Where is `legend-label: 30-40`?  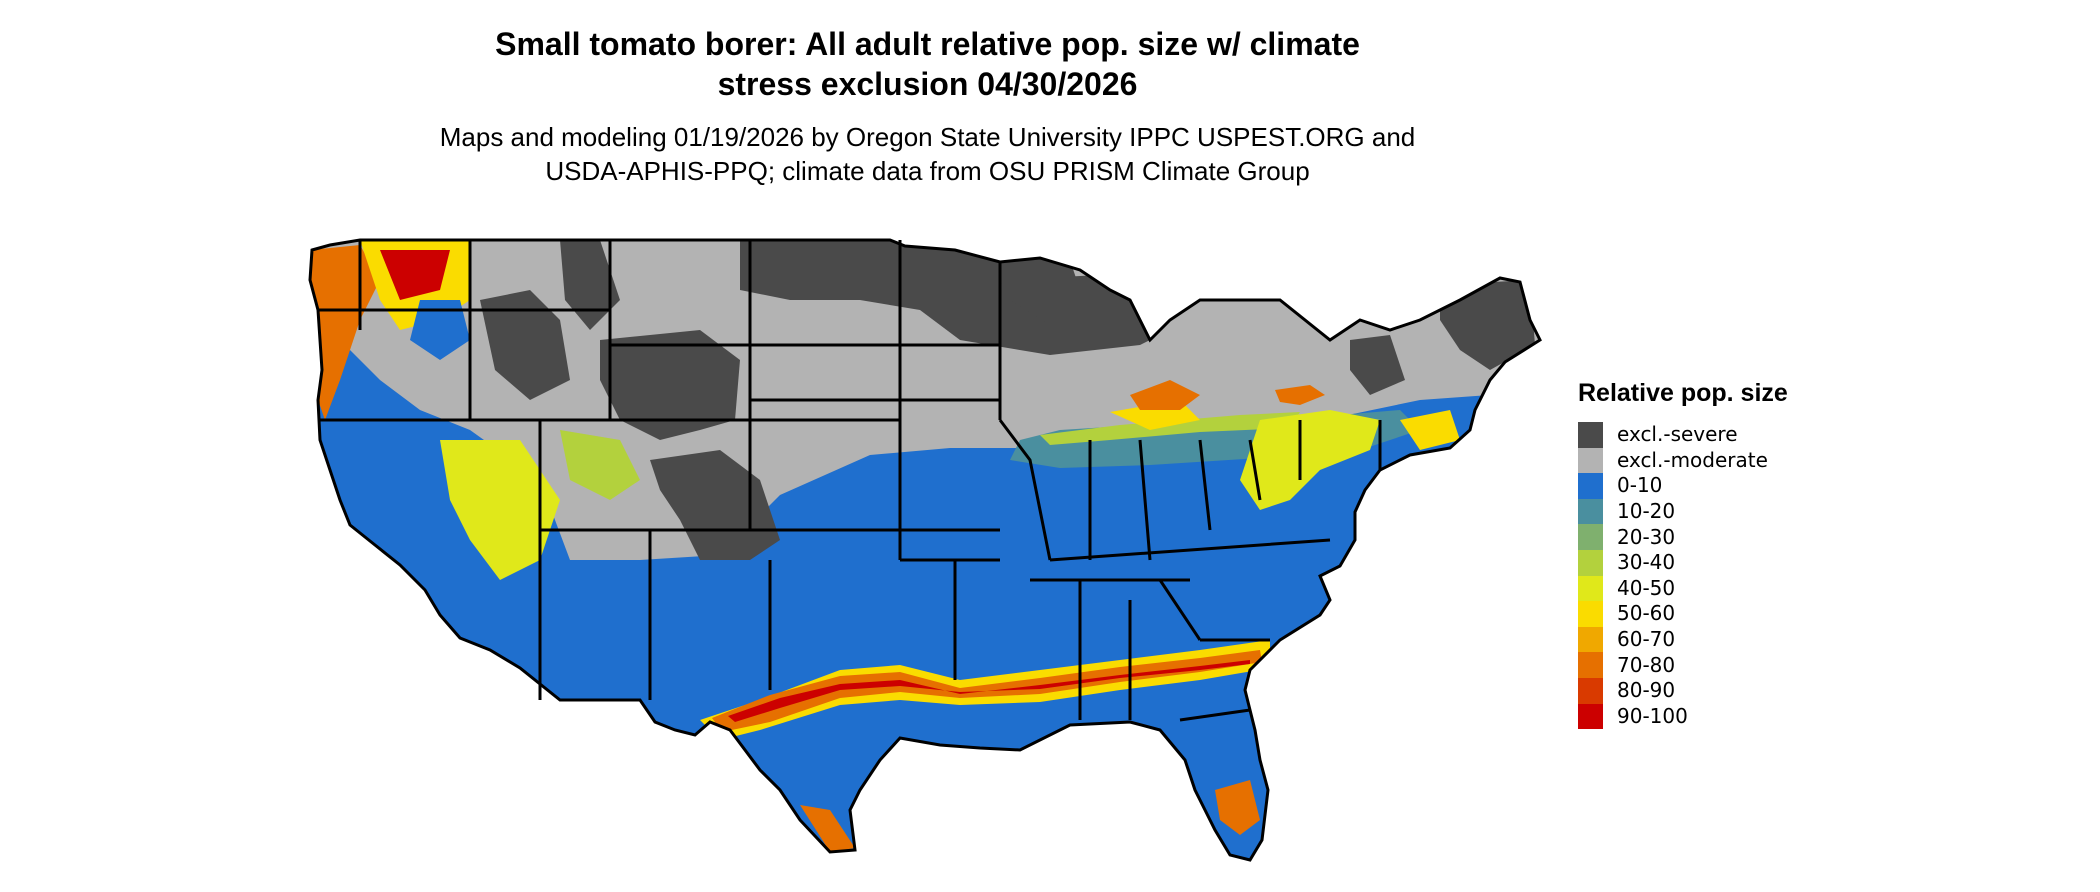 legend-label: 30-40 is located at coordinates (1646, 562).